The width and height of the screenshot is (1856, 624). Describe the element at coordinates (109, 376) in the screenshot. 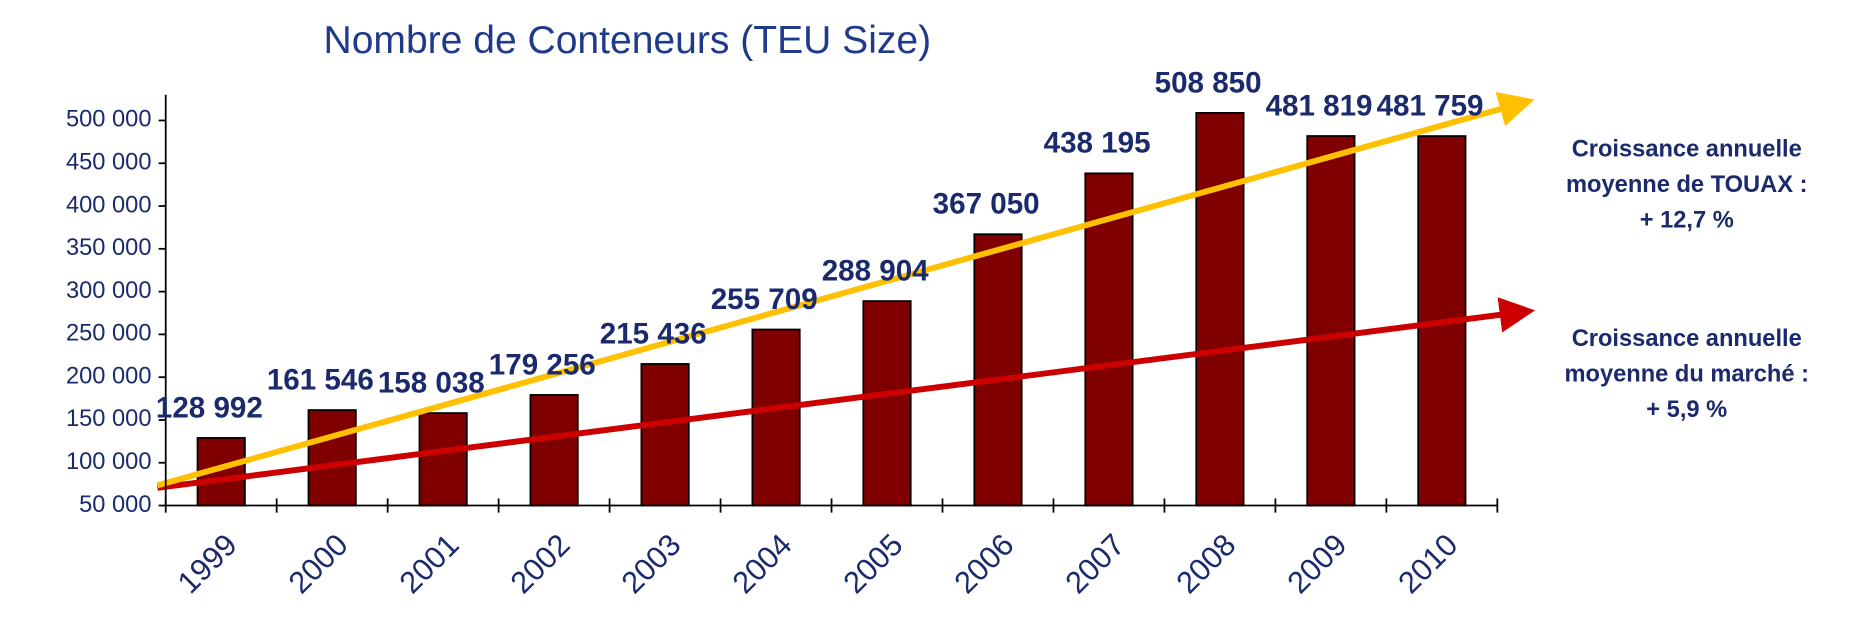

I see `y-tick-label: 200 000` at that location.